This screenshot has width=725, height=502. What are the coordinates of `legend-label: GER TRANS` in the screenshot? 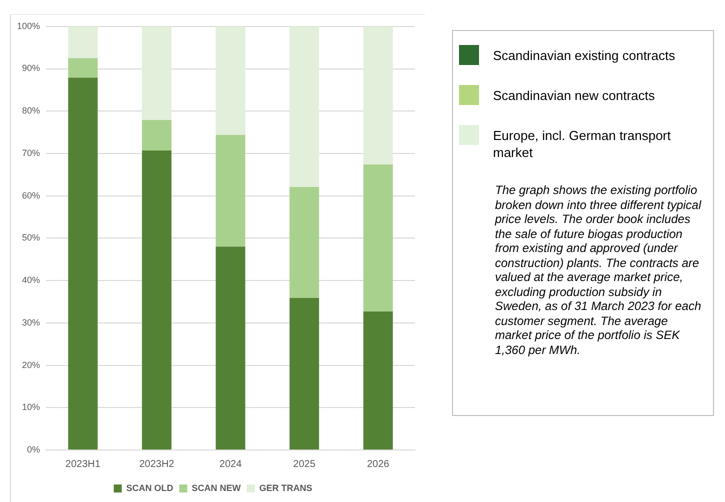 It's located at (285, 487).